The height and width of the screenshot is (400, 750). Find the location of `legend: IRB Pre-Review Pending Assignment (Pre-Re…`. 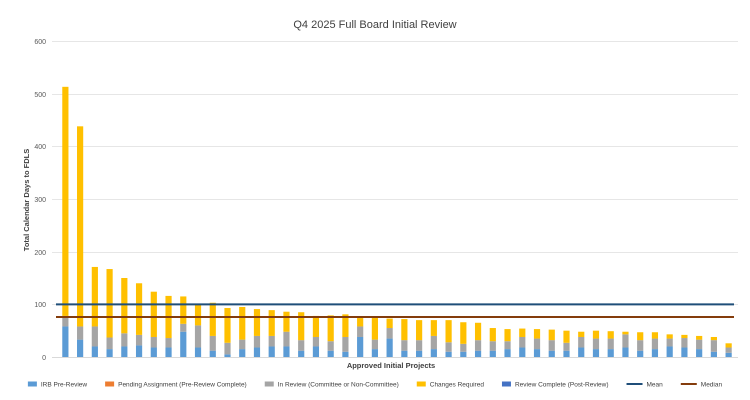

legend: IRB Pre-Review Pending Assignment (Pre-Re… is located at coordinates (375, 385).